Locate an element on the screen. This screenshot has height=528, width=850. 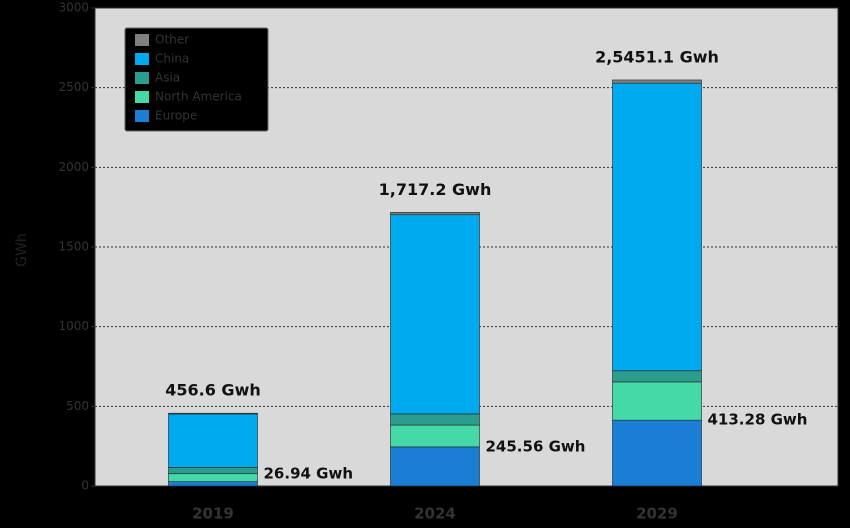
y-tick-label: 500 is located at coordinates (77, 406).